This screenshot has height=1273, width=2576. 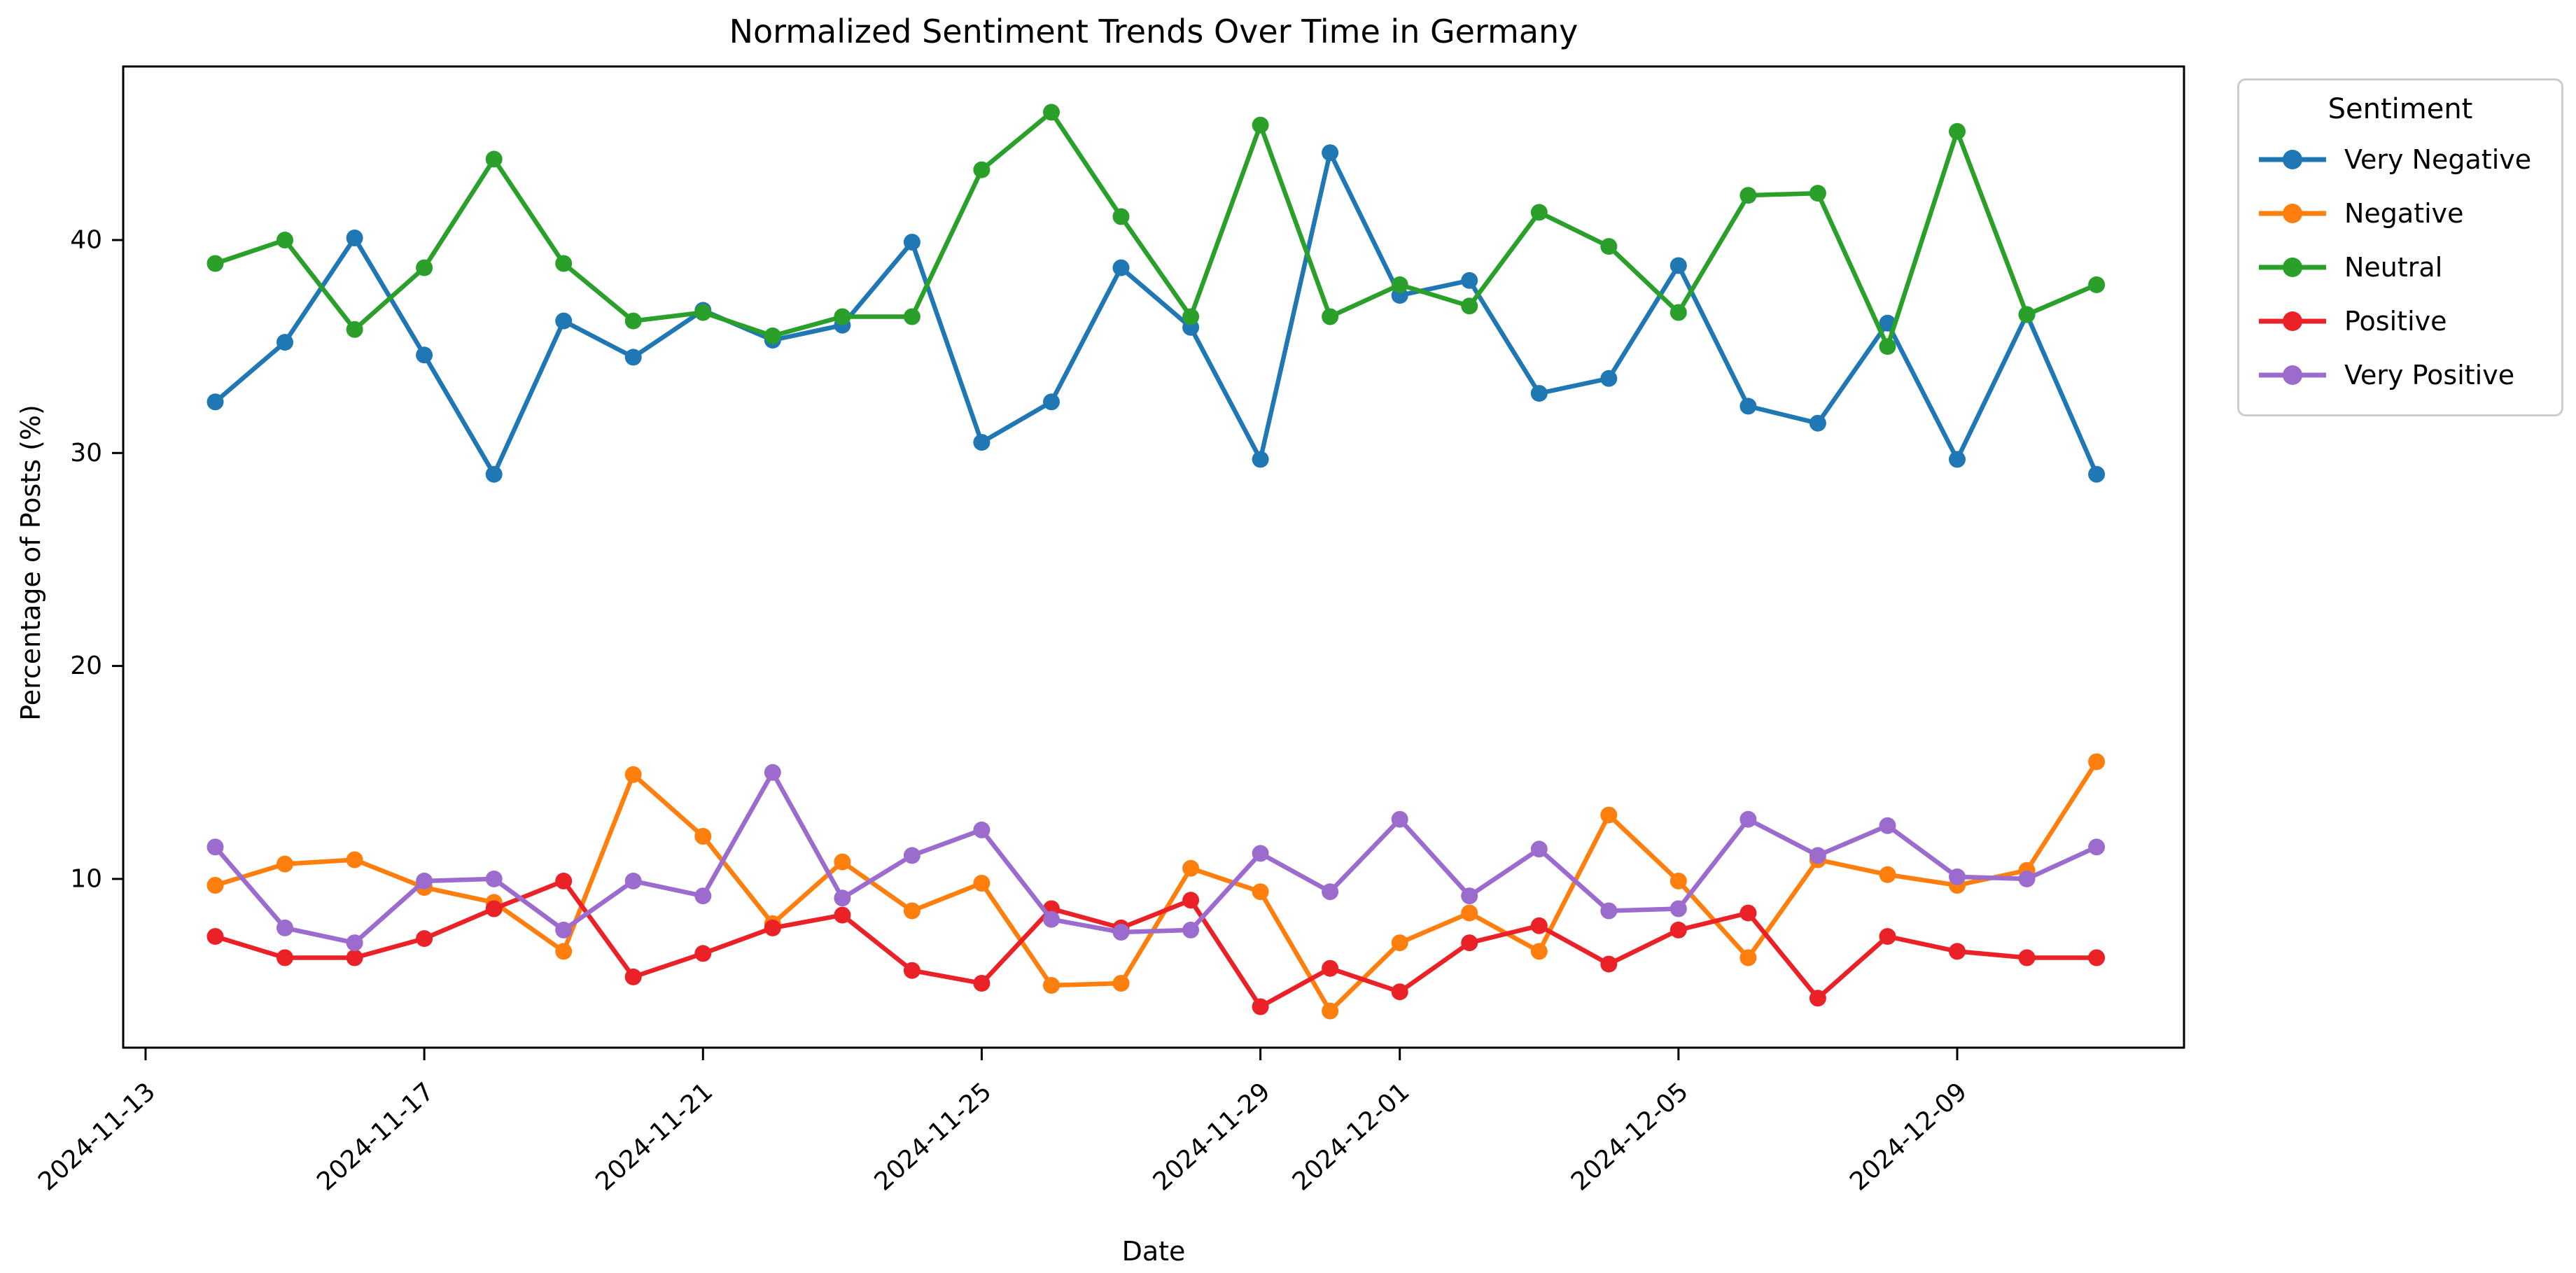 I want to click on series-line-very-positive, so click(x=1156, y=857).